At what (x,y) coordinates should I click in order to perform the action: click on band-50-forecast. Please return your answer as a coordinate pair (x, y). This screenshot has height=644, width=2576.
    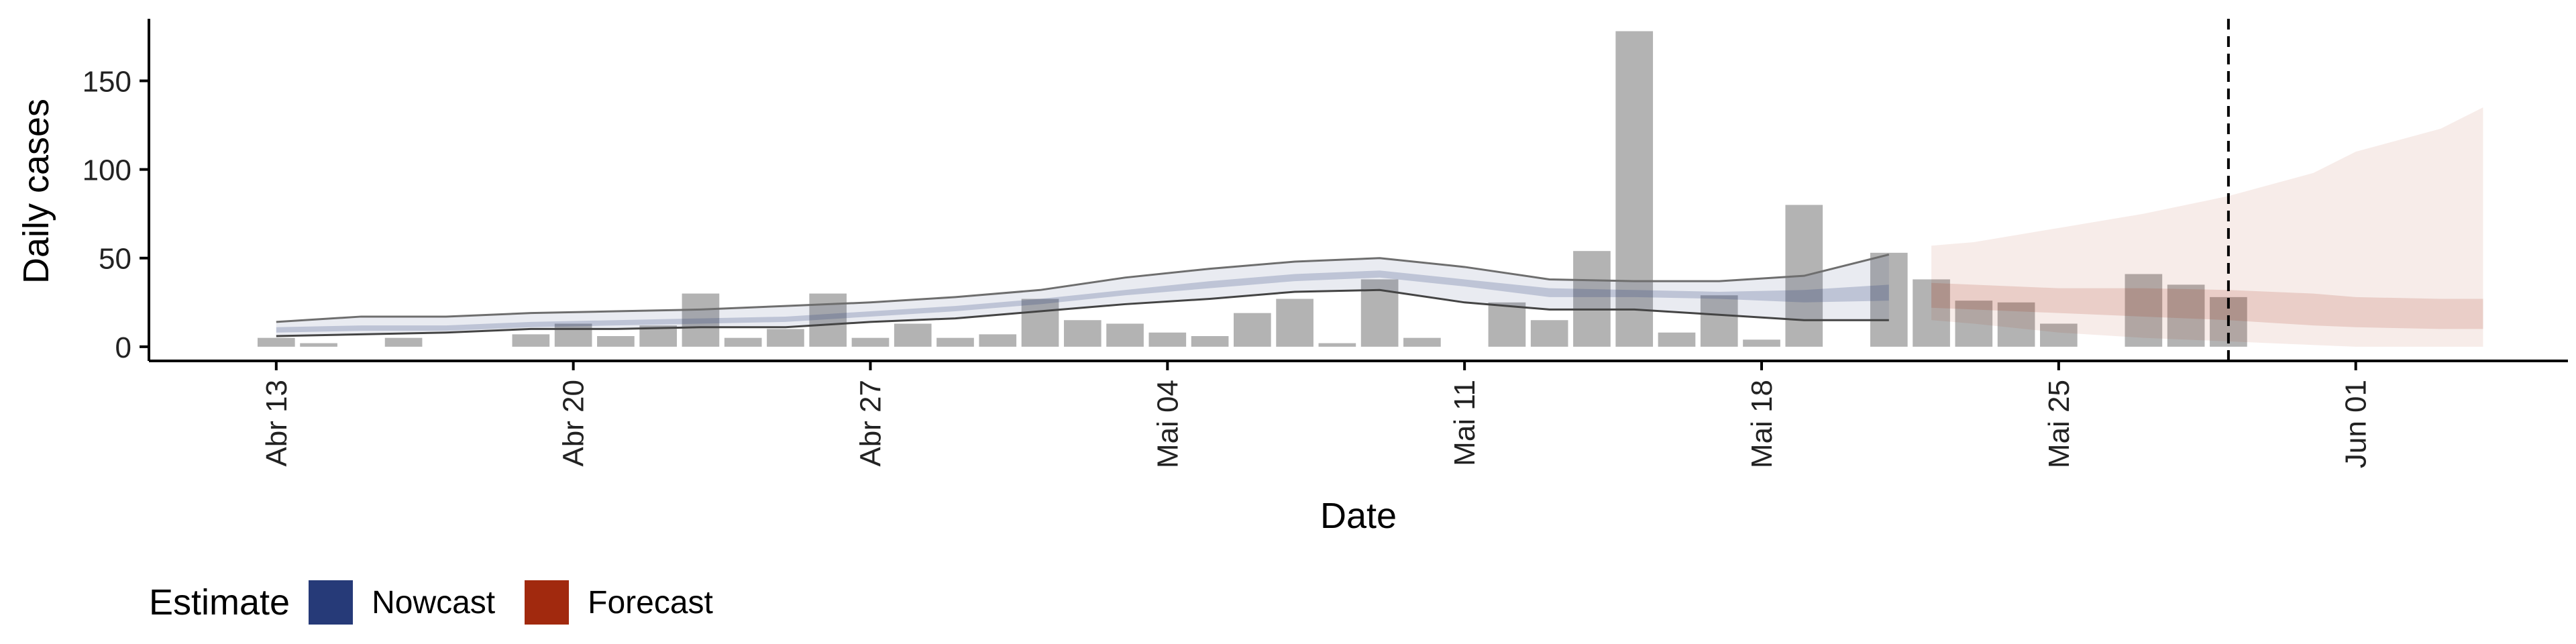
    Looking at the image, I should click on (2207, 305).